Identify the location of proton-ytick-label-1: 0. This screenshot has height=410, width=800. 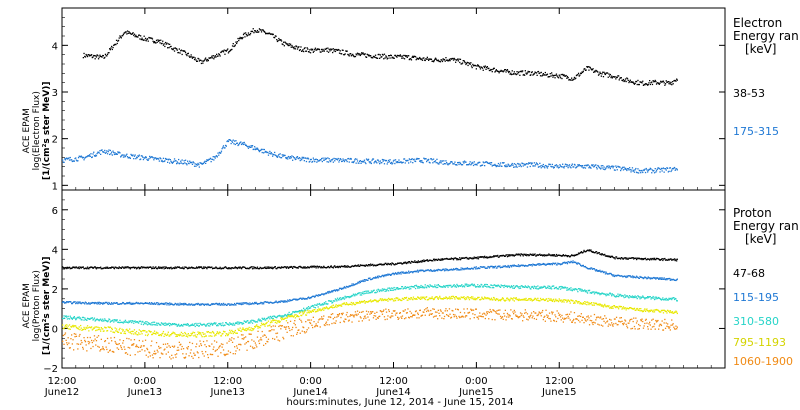
(55, 329).